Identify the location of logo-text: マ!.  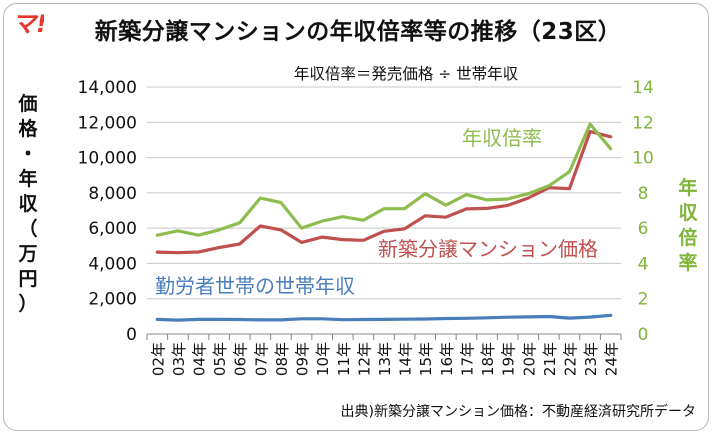
(28, 24).